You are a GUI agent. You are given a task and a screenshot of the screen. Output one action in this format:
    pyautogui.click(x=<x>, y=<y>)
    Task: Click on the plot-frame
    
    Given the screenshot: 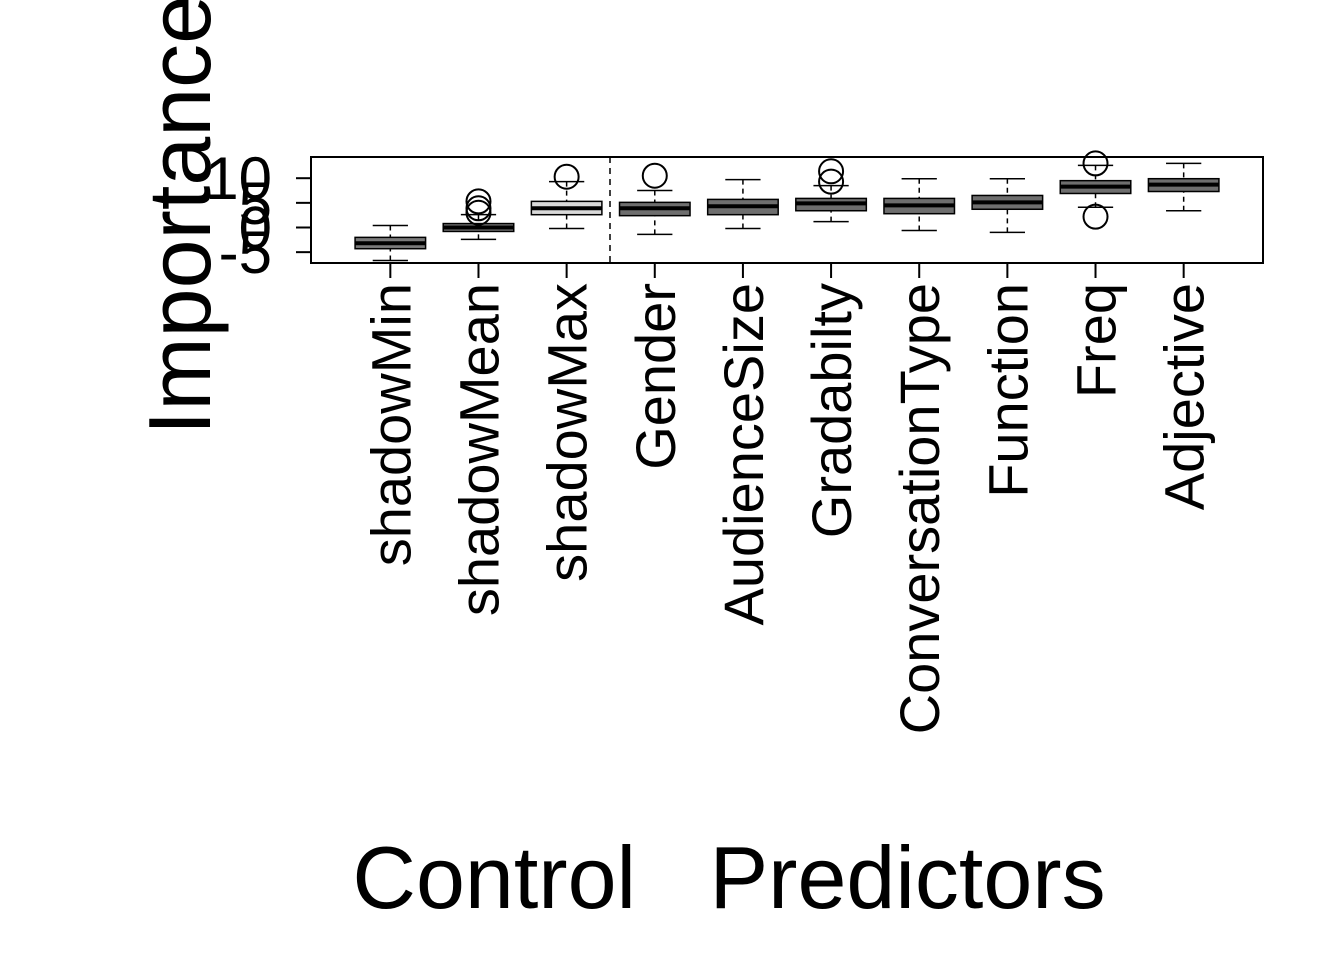 What is the action you would take?
    pyautogui.click(x=787, y=210)
    